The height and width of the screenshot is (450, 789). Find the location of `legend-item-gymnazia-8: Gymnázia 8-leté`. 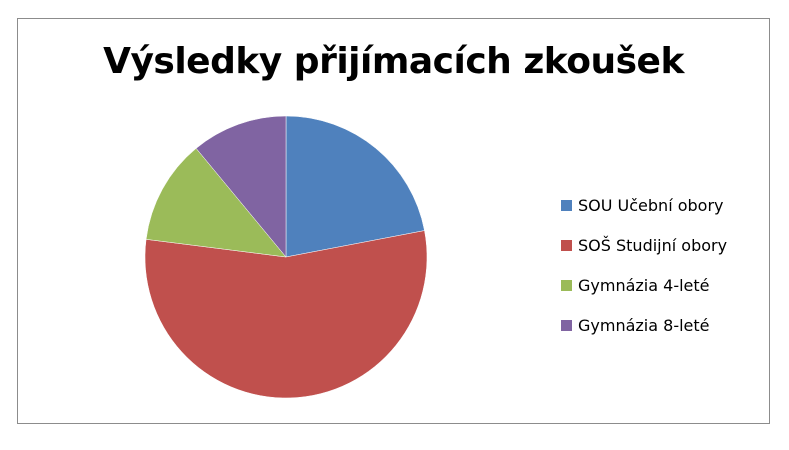

legend-item-gymnazia-8: Gymnázia 8-leté is located at coordinates (663, 325).